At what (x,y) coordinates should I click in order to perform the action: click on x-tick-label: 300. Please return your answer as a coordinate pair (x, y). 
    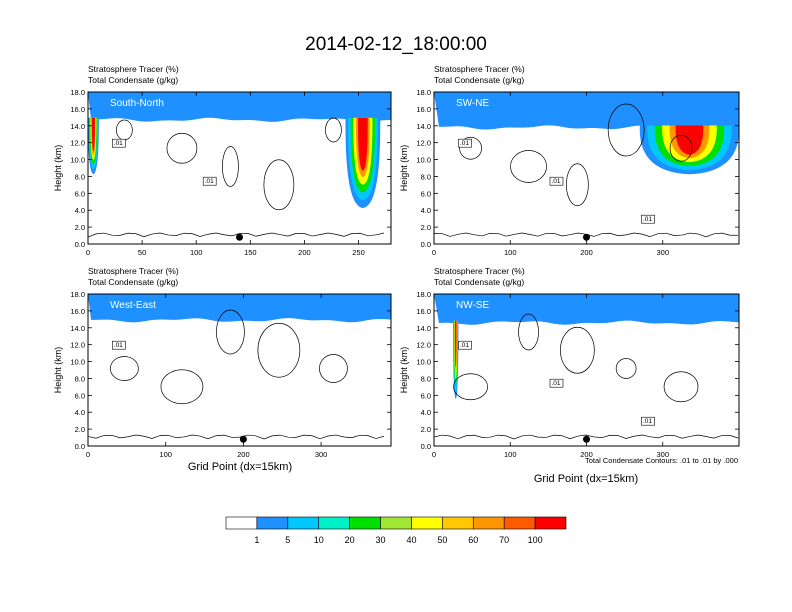
    Looking at the image, I should click on (662, 252).